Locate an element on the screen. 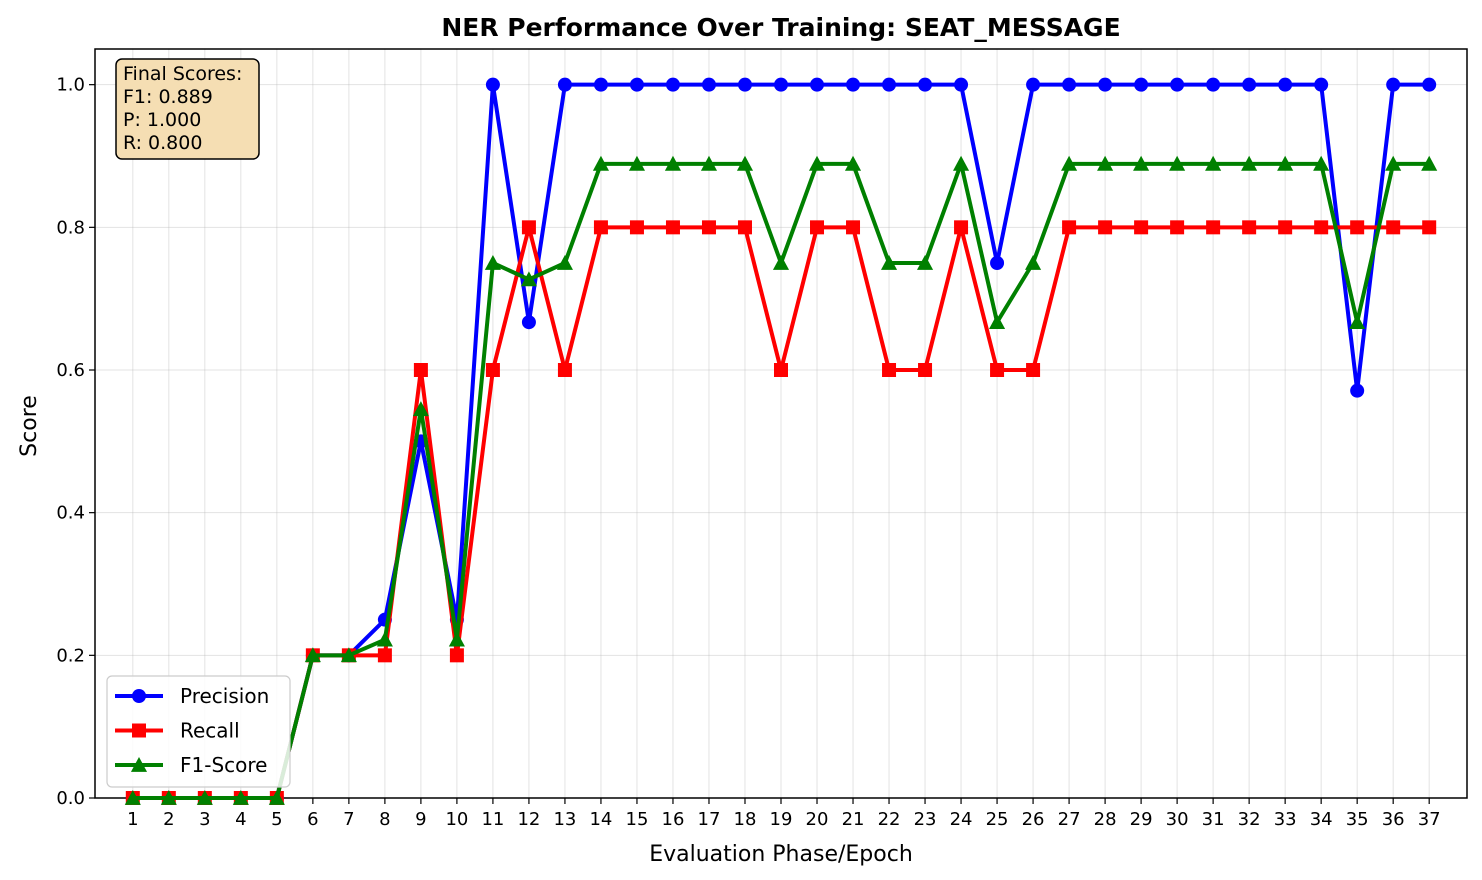  y-tick-label: 1.0 is located at coordinates (70, 85).